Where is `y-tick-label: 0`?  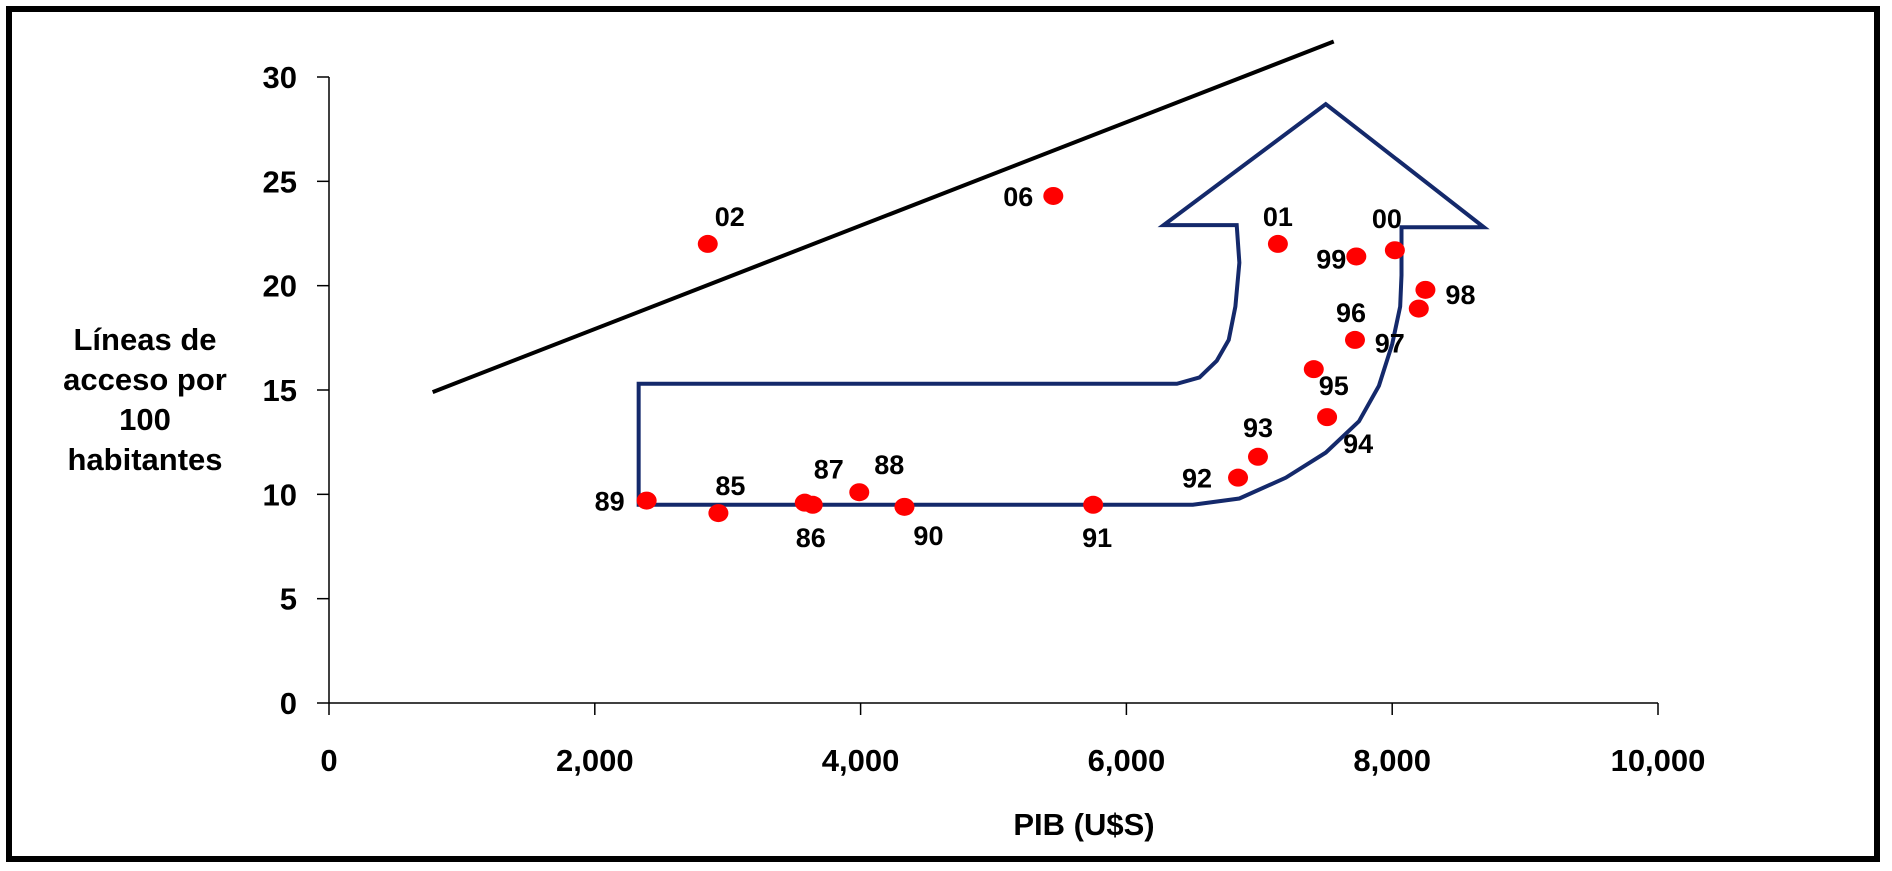 y-tick-label: 0 is located at coordinates (288, 703).